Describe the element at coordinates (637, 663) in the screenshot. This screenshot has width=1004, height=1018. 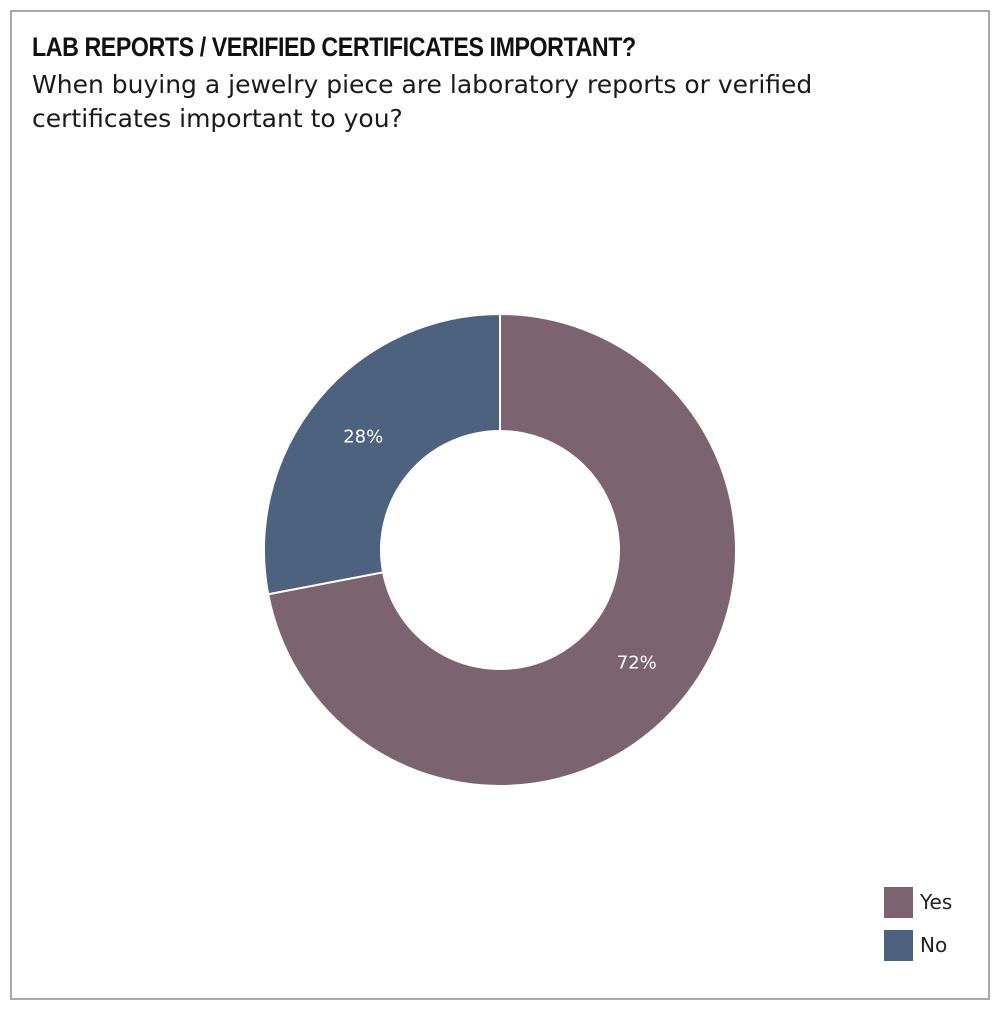
I see `data-label-yes: 72%` at that location.